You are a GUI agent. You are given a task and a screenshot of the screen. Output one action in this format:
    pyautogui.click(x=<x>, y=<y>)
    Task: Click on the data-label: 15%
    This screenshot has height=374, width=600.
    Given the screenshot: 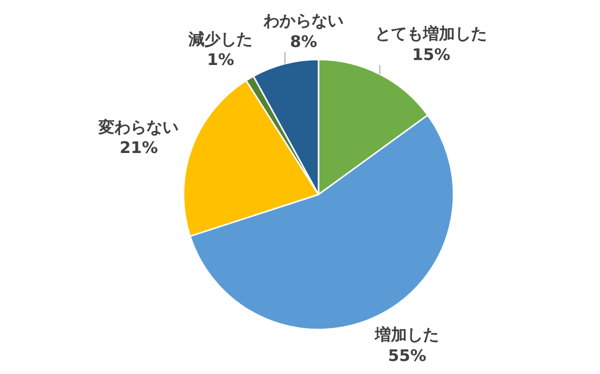 What is the action you would take?
    pyautogui.click(x=431, y=54)
    